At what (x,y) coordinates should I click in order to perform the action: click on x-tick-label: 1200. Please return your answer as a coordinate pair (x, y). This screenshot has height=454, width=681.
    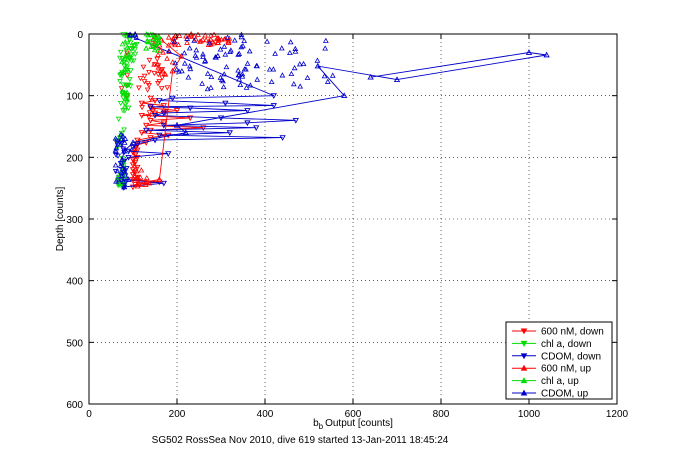
    Looking at the image, I should click on (617, 414).